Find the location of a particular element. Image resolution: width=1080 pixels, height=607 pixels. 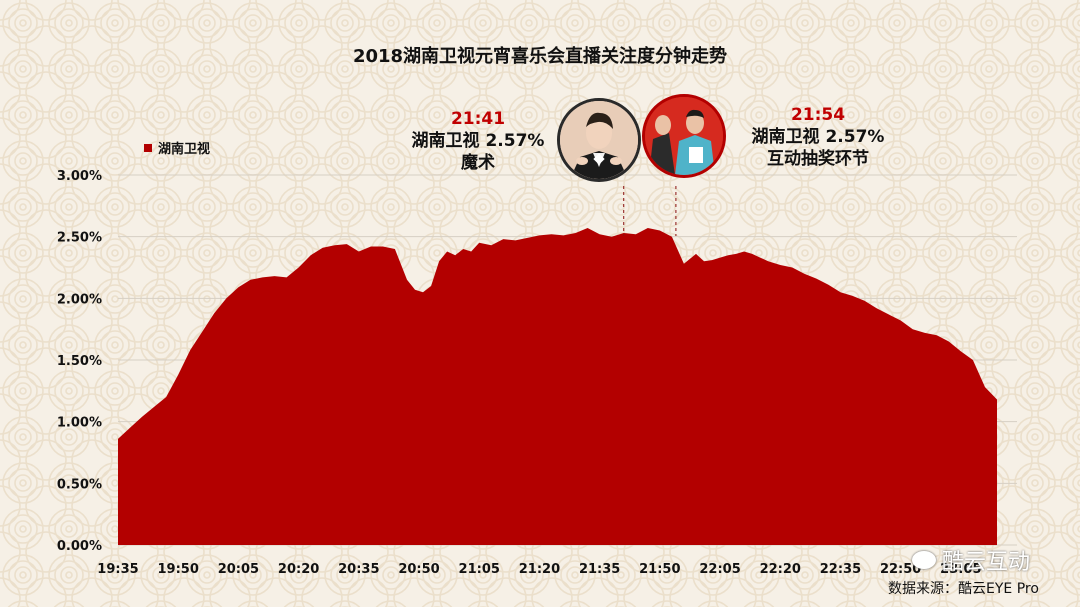

legend-label: 湖南卫视 is located at coordinates (184, 149).